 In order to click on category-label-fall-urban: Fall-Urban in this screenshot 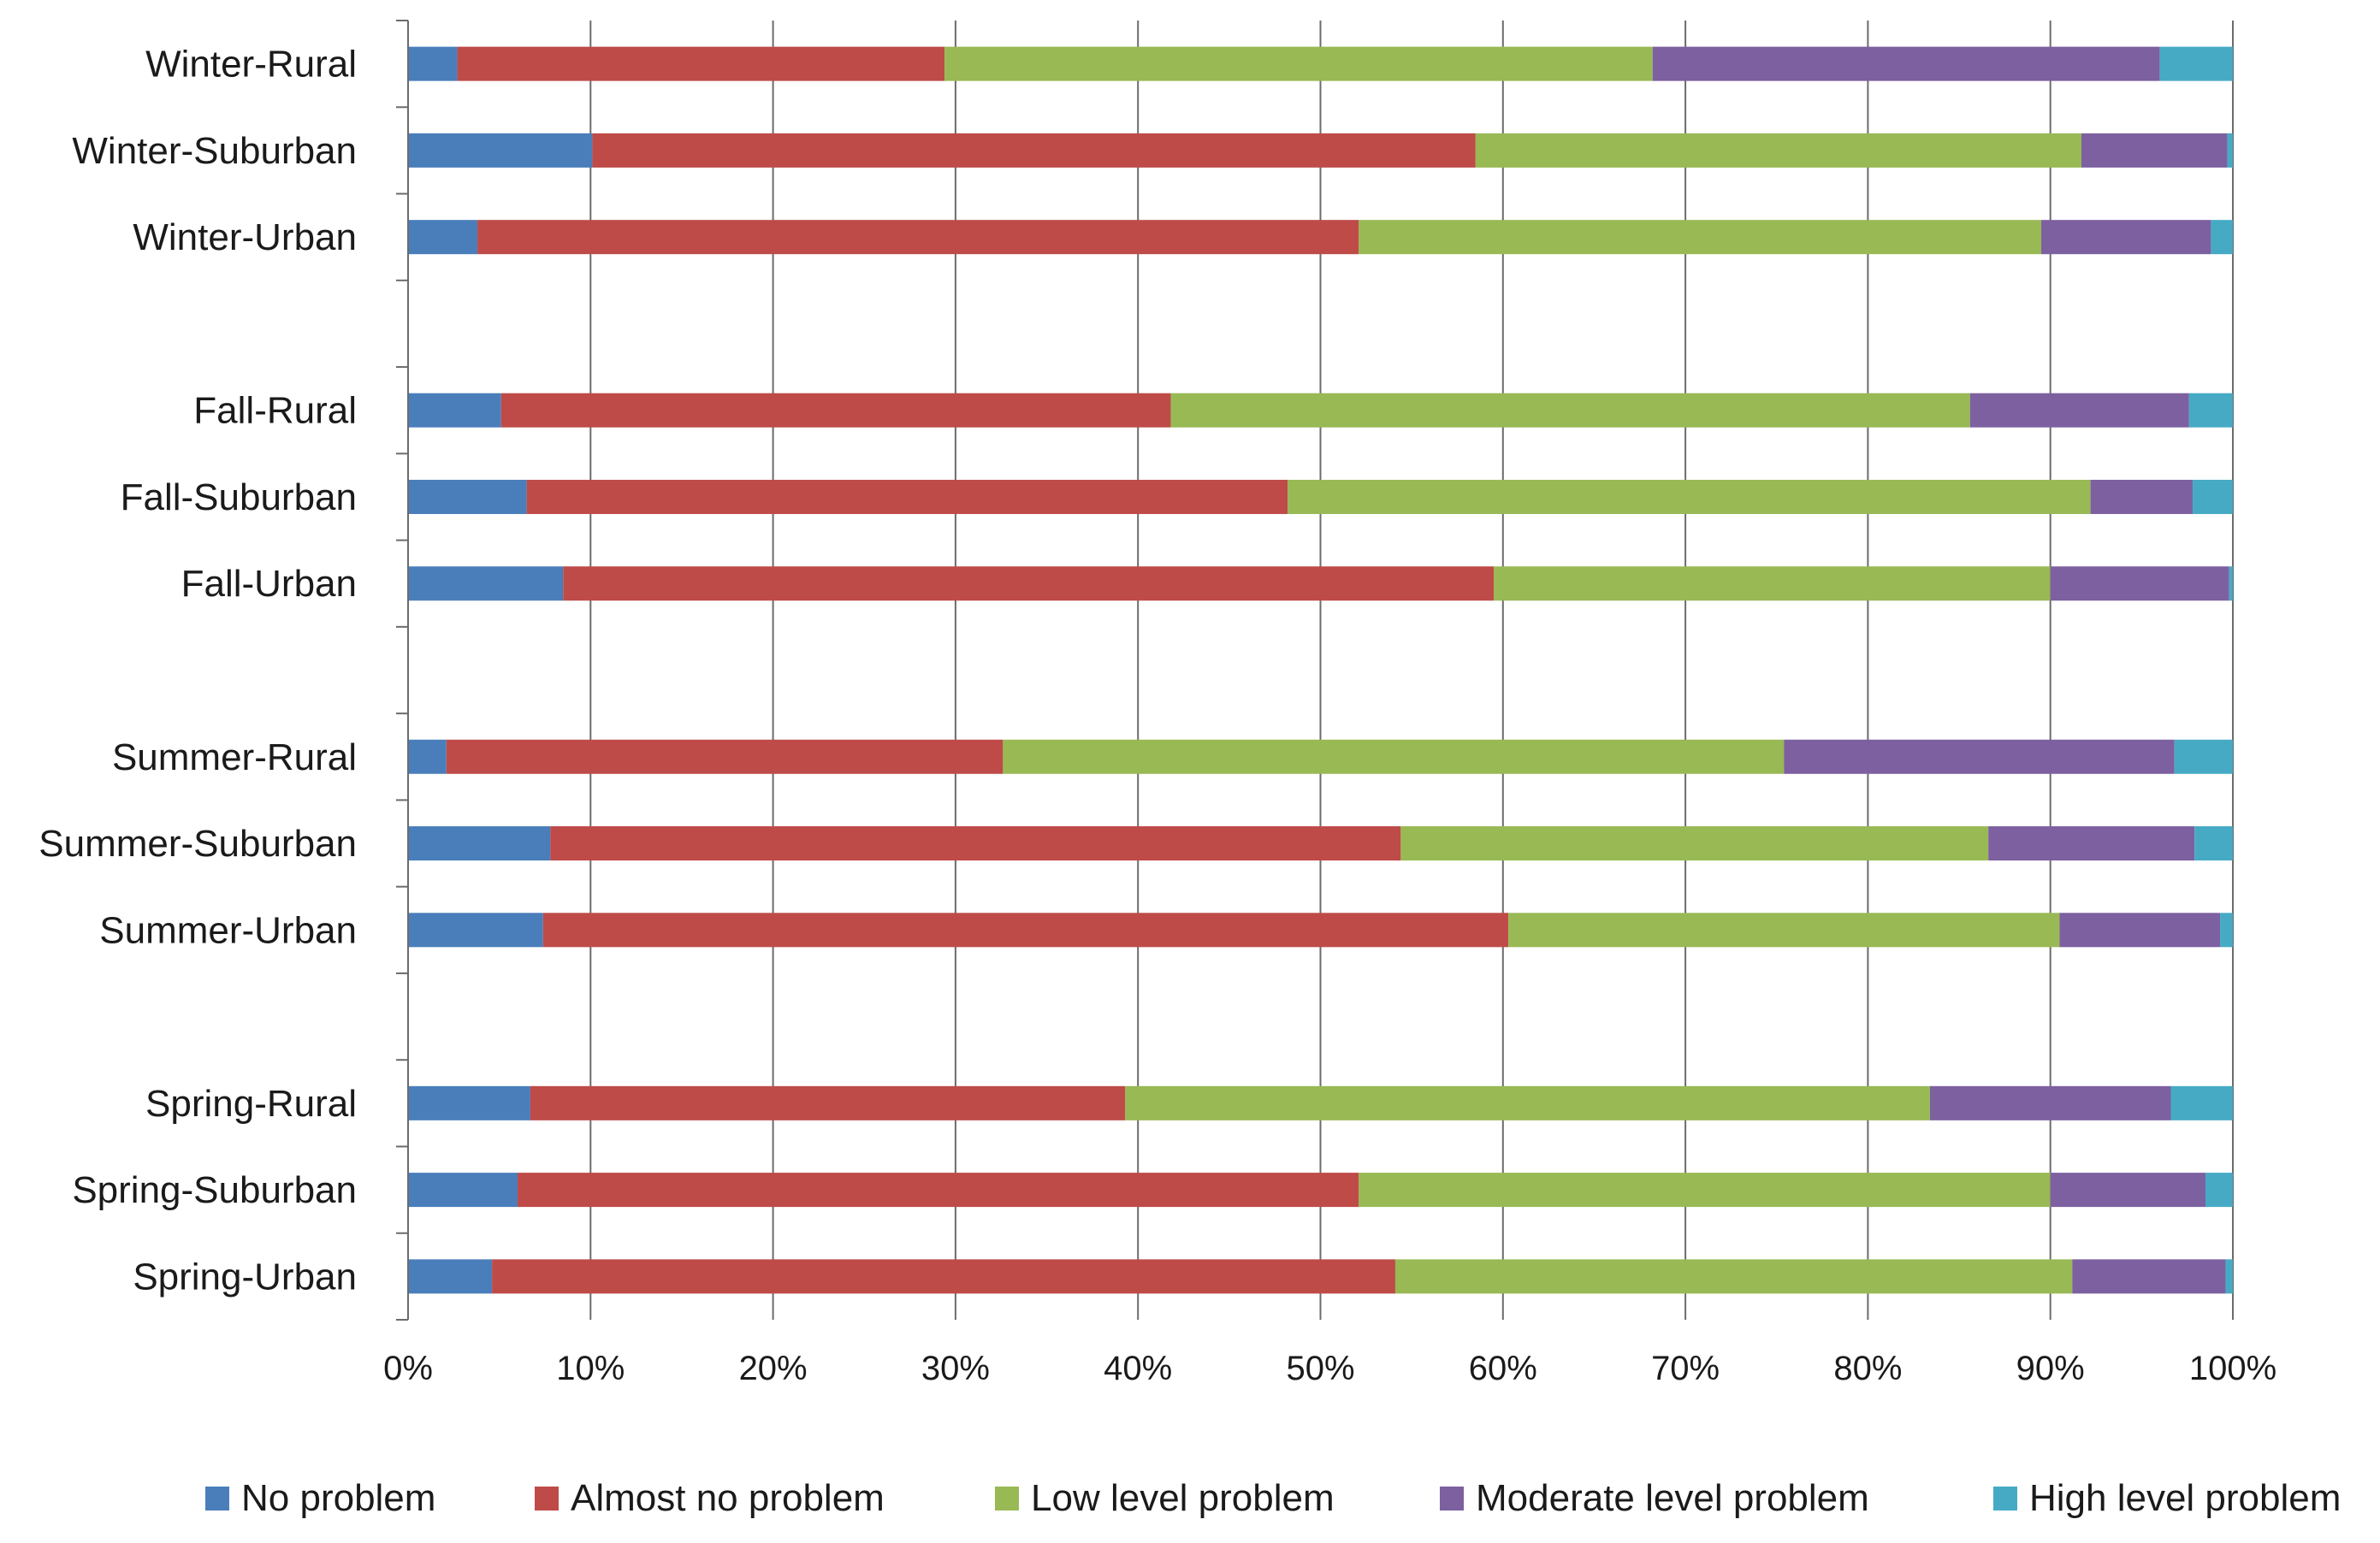, I will do `click(269, 584)`.